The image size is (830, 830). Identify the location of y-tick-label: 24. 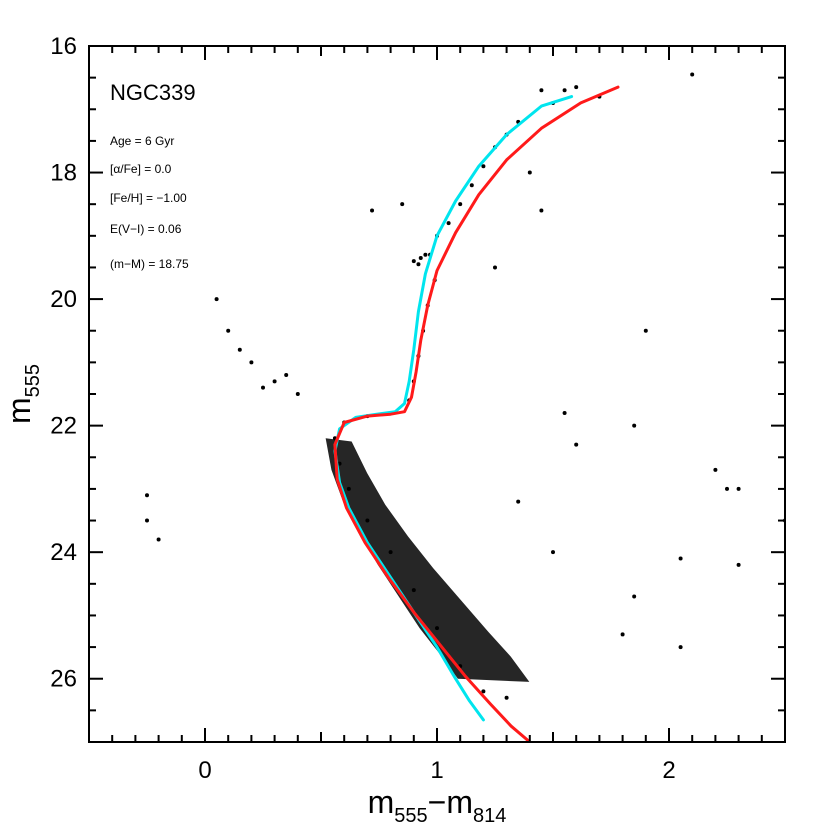
(63, 552).